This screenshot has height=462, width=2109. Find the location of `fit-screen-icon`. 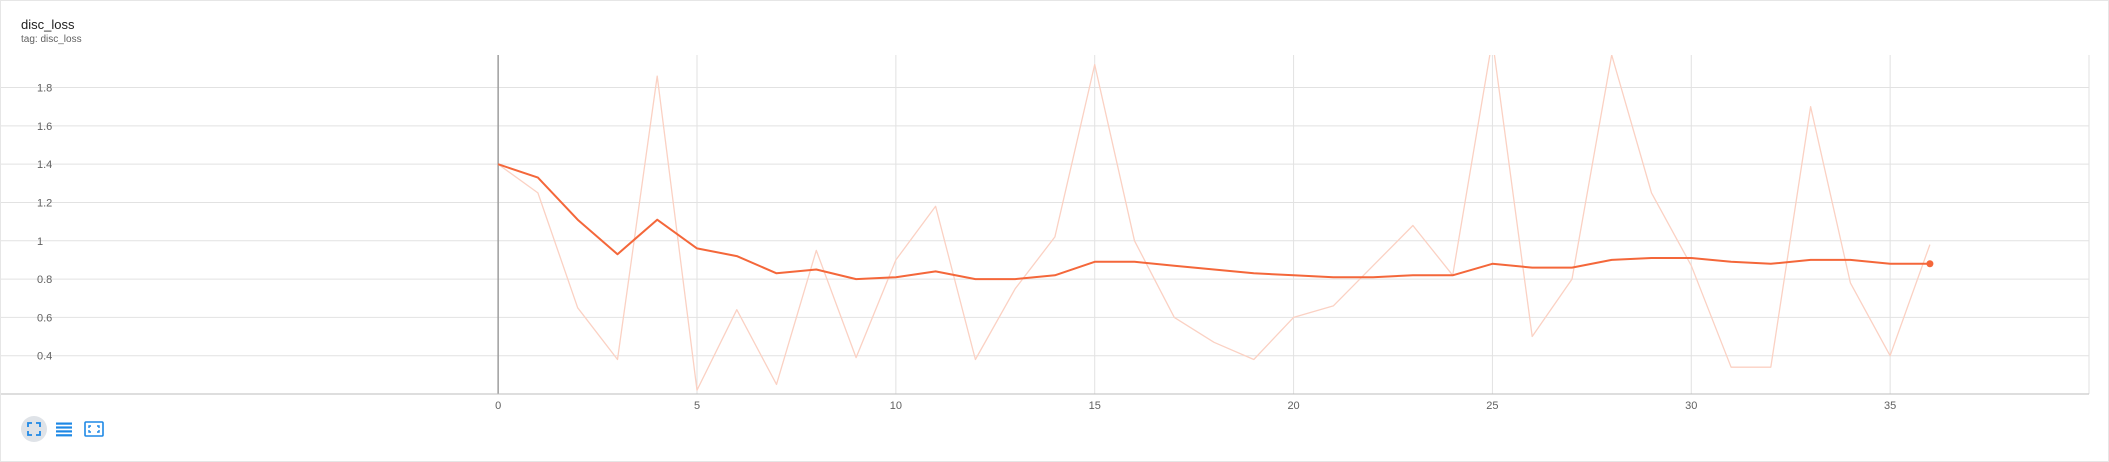

fit-screen-icon is located at coordinates (94, 429).